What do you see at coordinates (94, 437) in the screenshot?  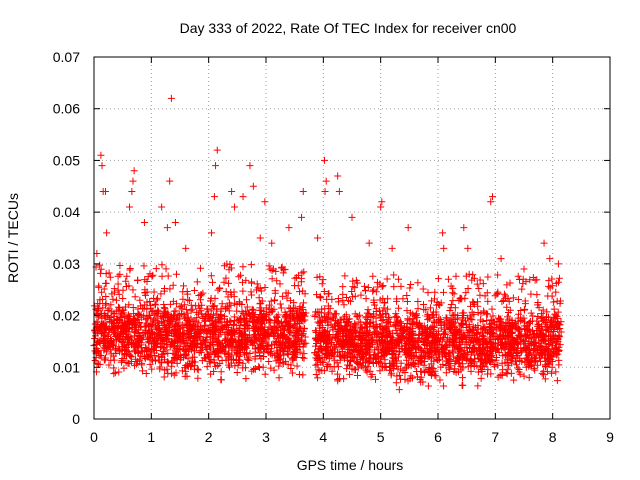 I see `x-tick-label: 0` at bounding box center [94, 437].